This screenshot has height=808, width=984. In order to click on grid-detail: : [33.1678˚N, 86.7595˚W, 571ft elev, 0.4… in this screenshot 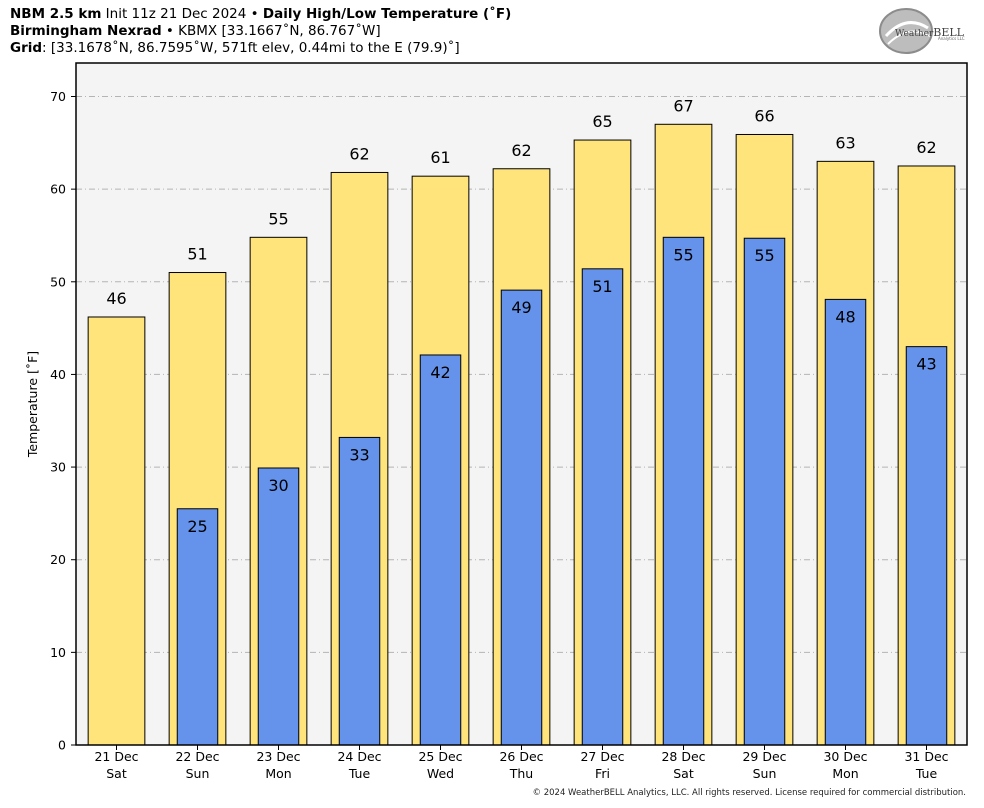, I will do `click(251, 48)`.